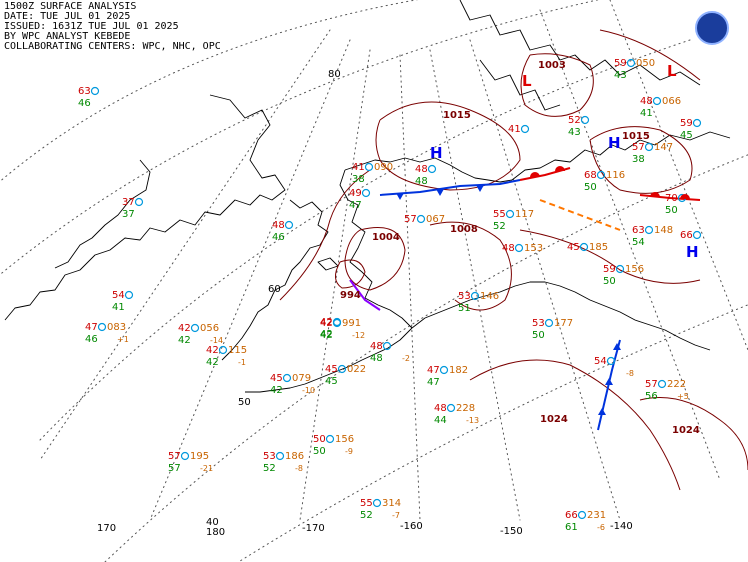  I want to click on station-temperature: 57, so click(651, 384).